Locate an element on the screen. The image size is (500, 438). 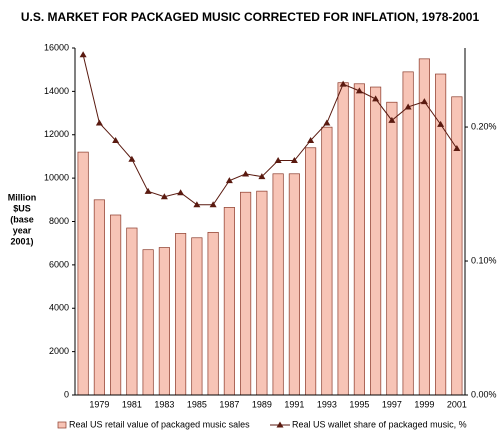
y-tick-label: 12000 is located at coordinates (56, 134).